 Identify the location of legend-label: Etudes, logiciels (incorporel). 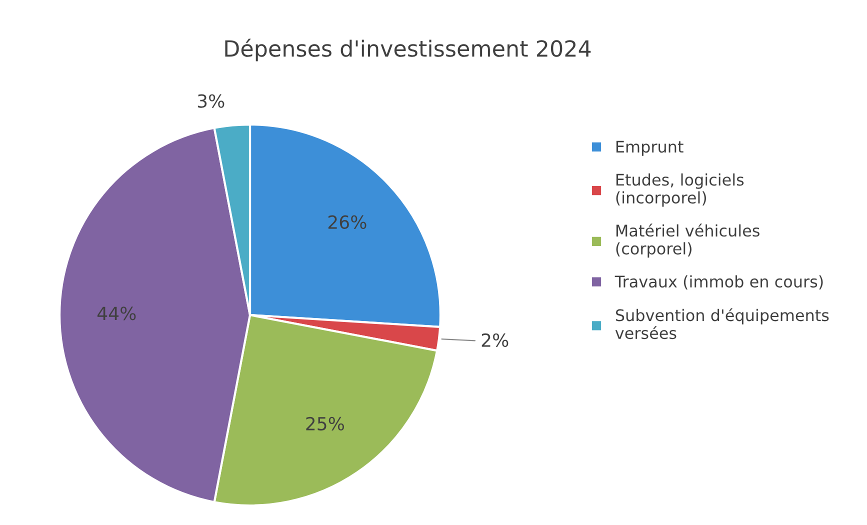
(680, 190).